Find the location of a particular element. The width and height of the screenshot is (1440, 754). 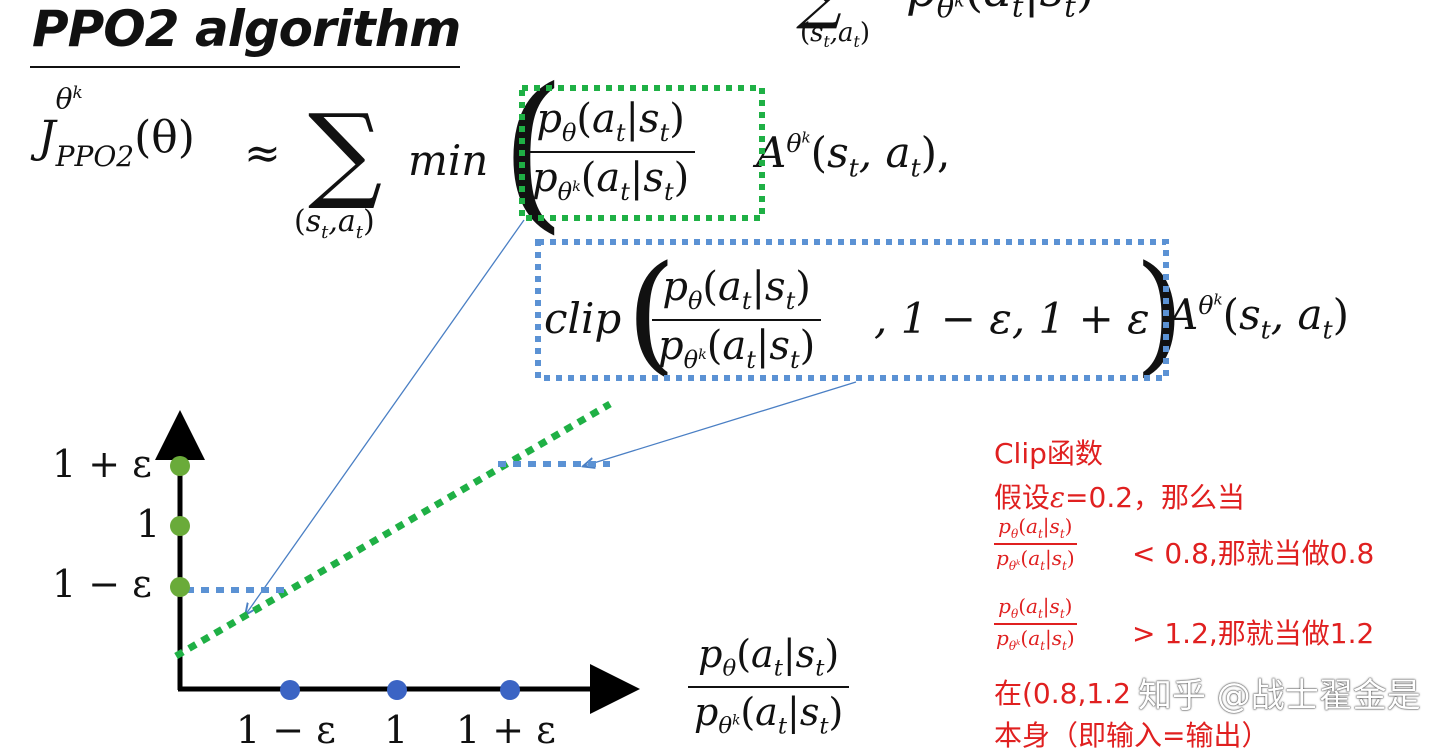

x-tick-label-1-plus-eps: 1 + ε is located at coordinates (506, 730).